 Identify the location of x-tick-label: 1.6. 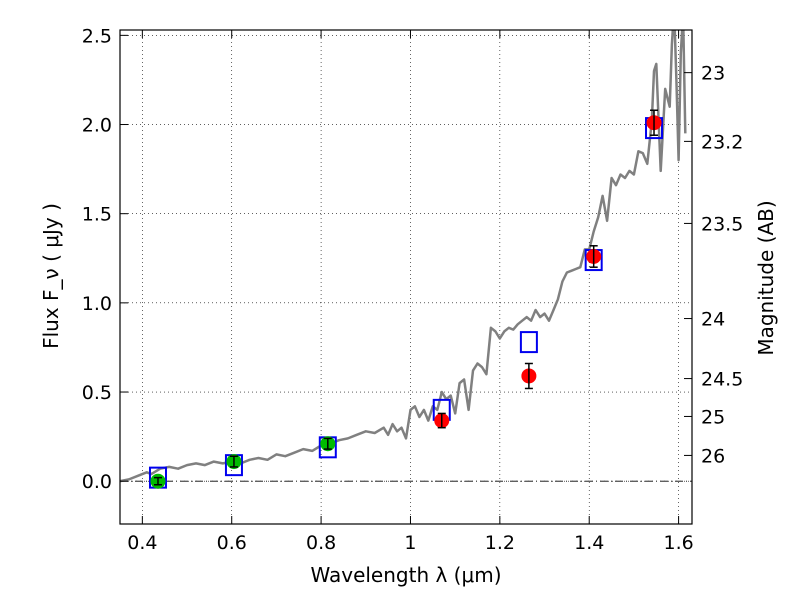
(678, 543).